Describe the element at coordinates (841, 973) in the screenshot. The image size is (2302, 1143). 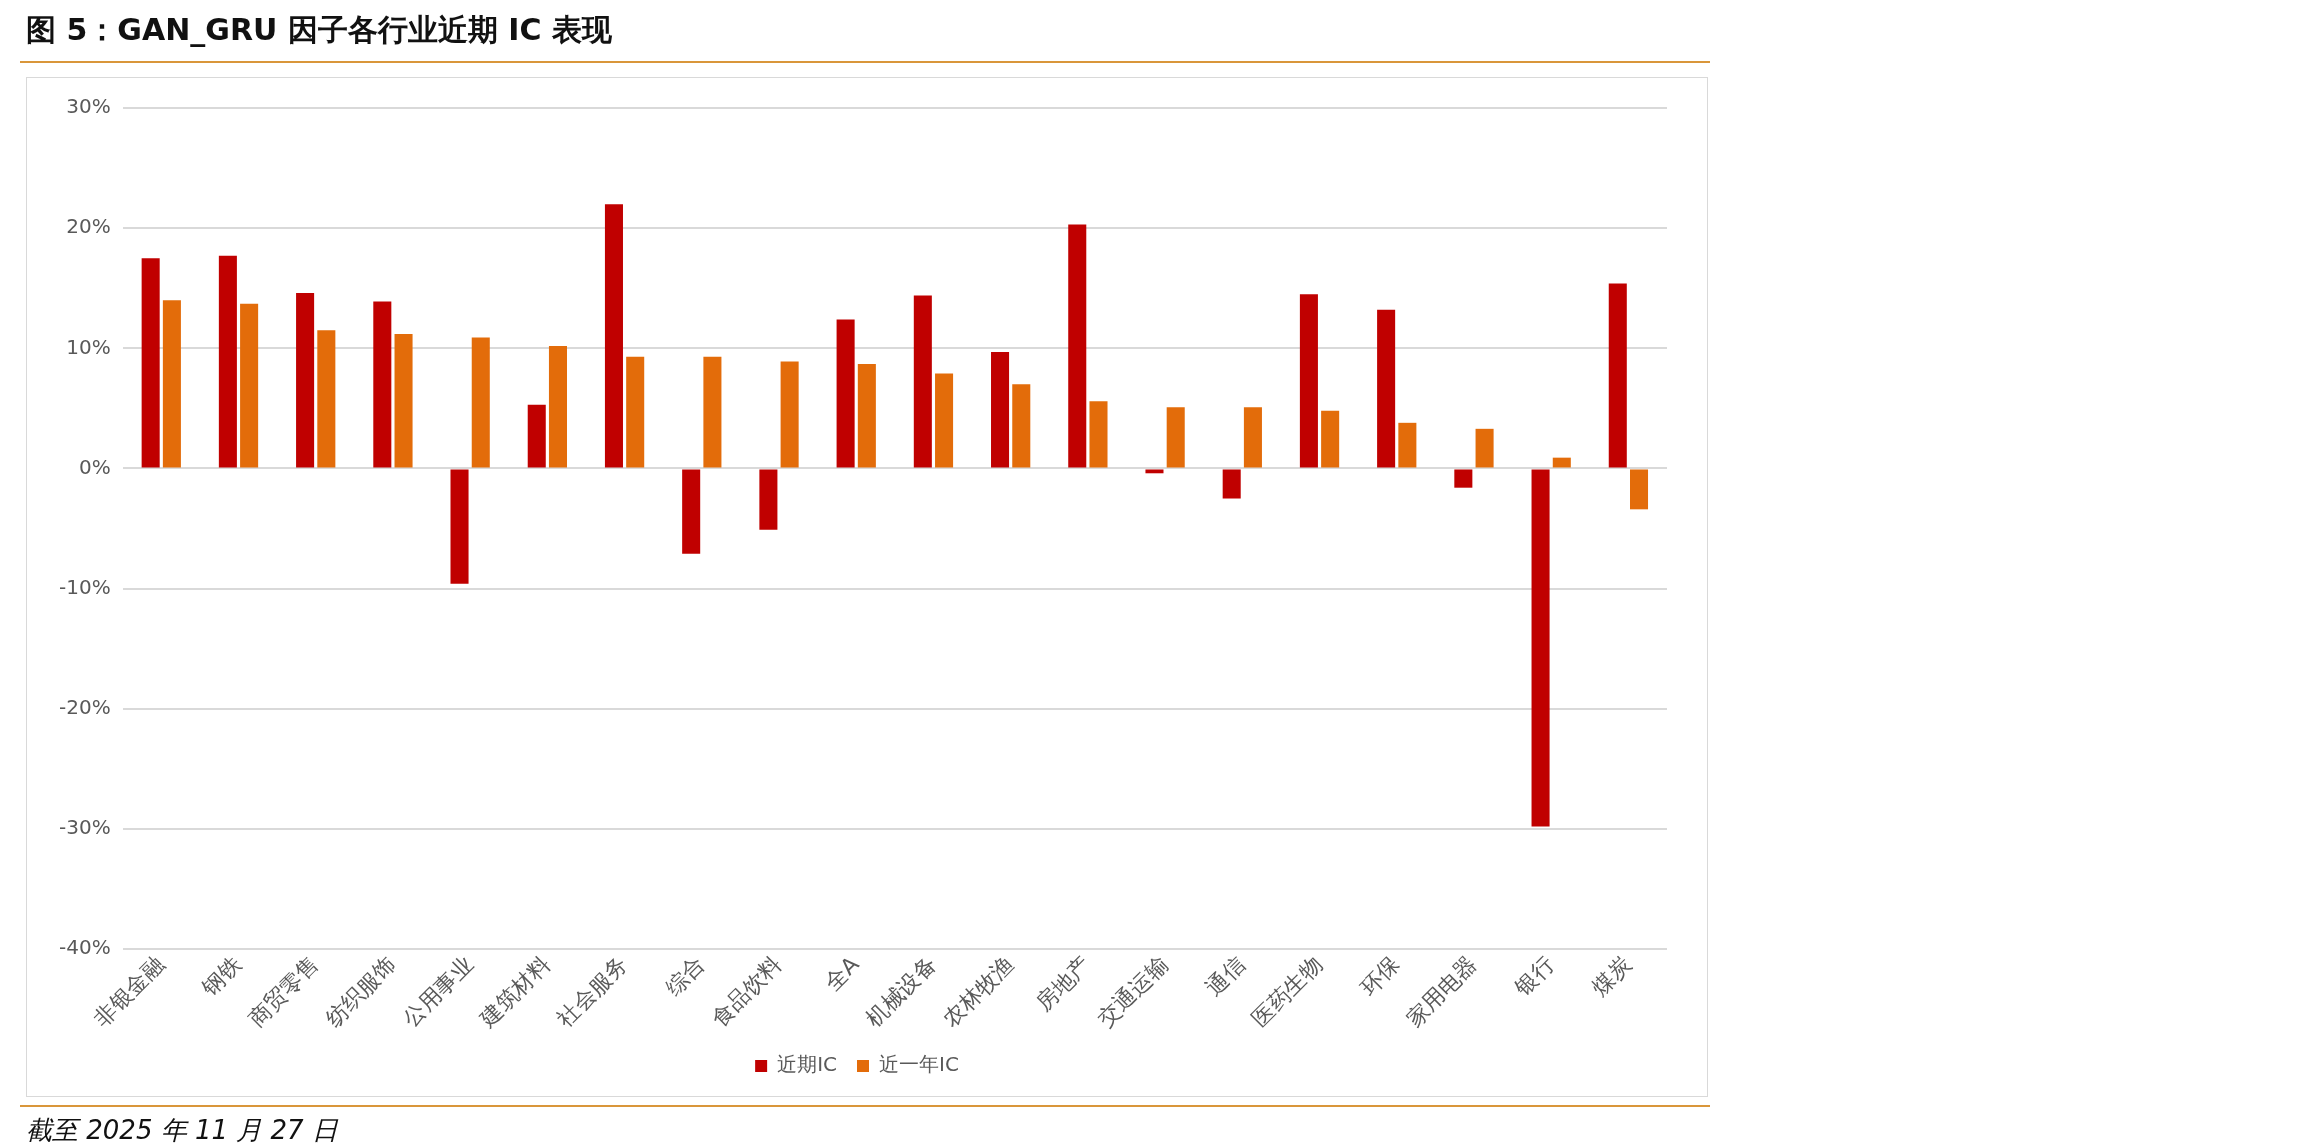
I see `x-tick-label: 全A` at that location.